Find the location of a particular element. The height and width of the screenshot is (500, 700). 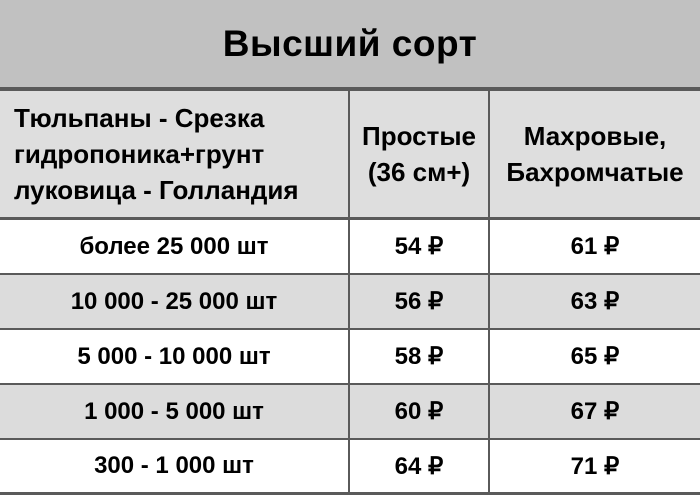

qty-cell: 5 000 - 10 000 шт is located at coordinates (175, 357).